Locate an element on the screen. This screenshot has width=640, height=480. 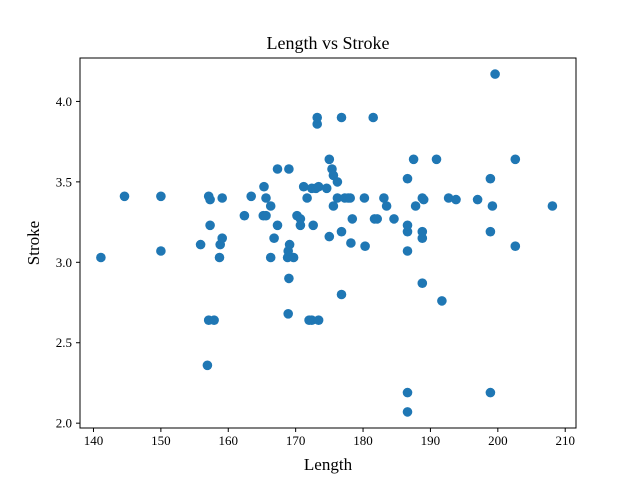
x-tick-label: 200 is located at coordinates (498, 440).